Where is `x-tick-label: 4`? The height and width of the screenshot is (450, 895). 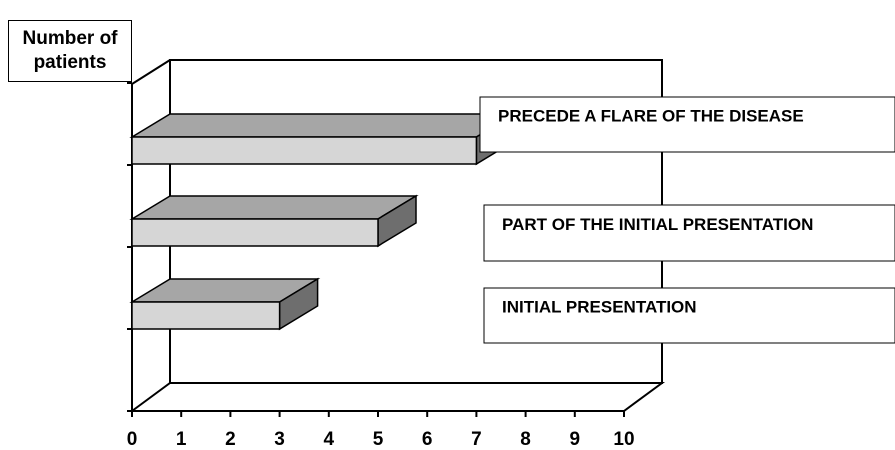 x-tick-label: 4 is located at coordinates (329, 439).